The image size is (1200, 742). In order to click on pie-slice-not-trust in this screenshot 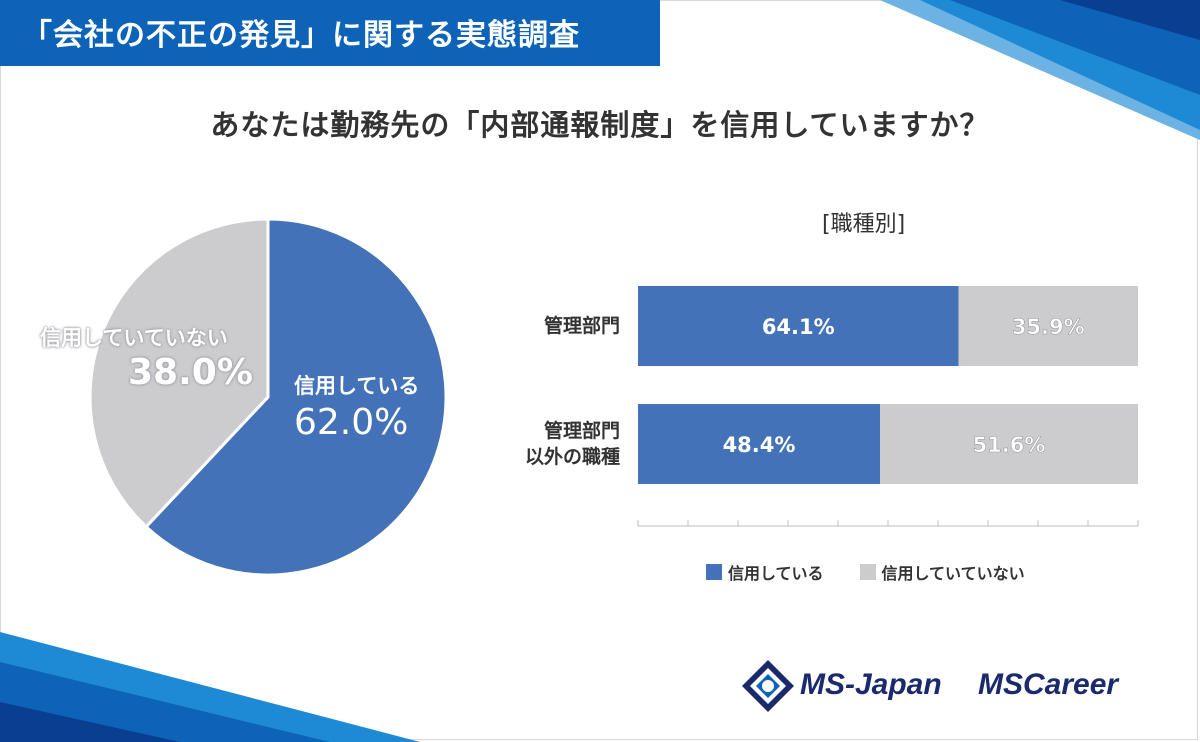, I will do `click(179, 373)`.